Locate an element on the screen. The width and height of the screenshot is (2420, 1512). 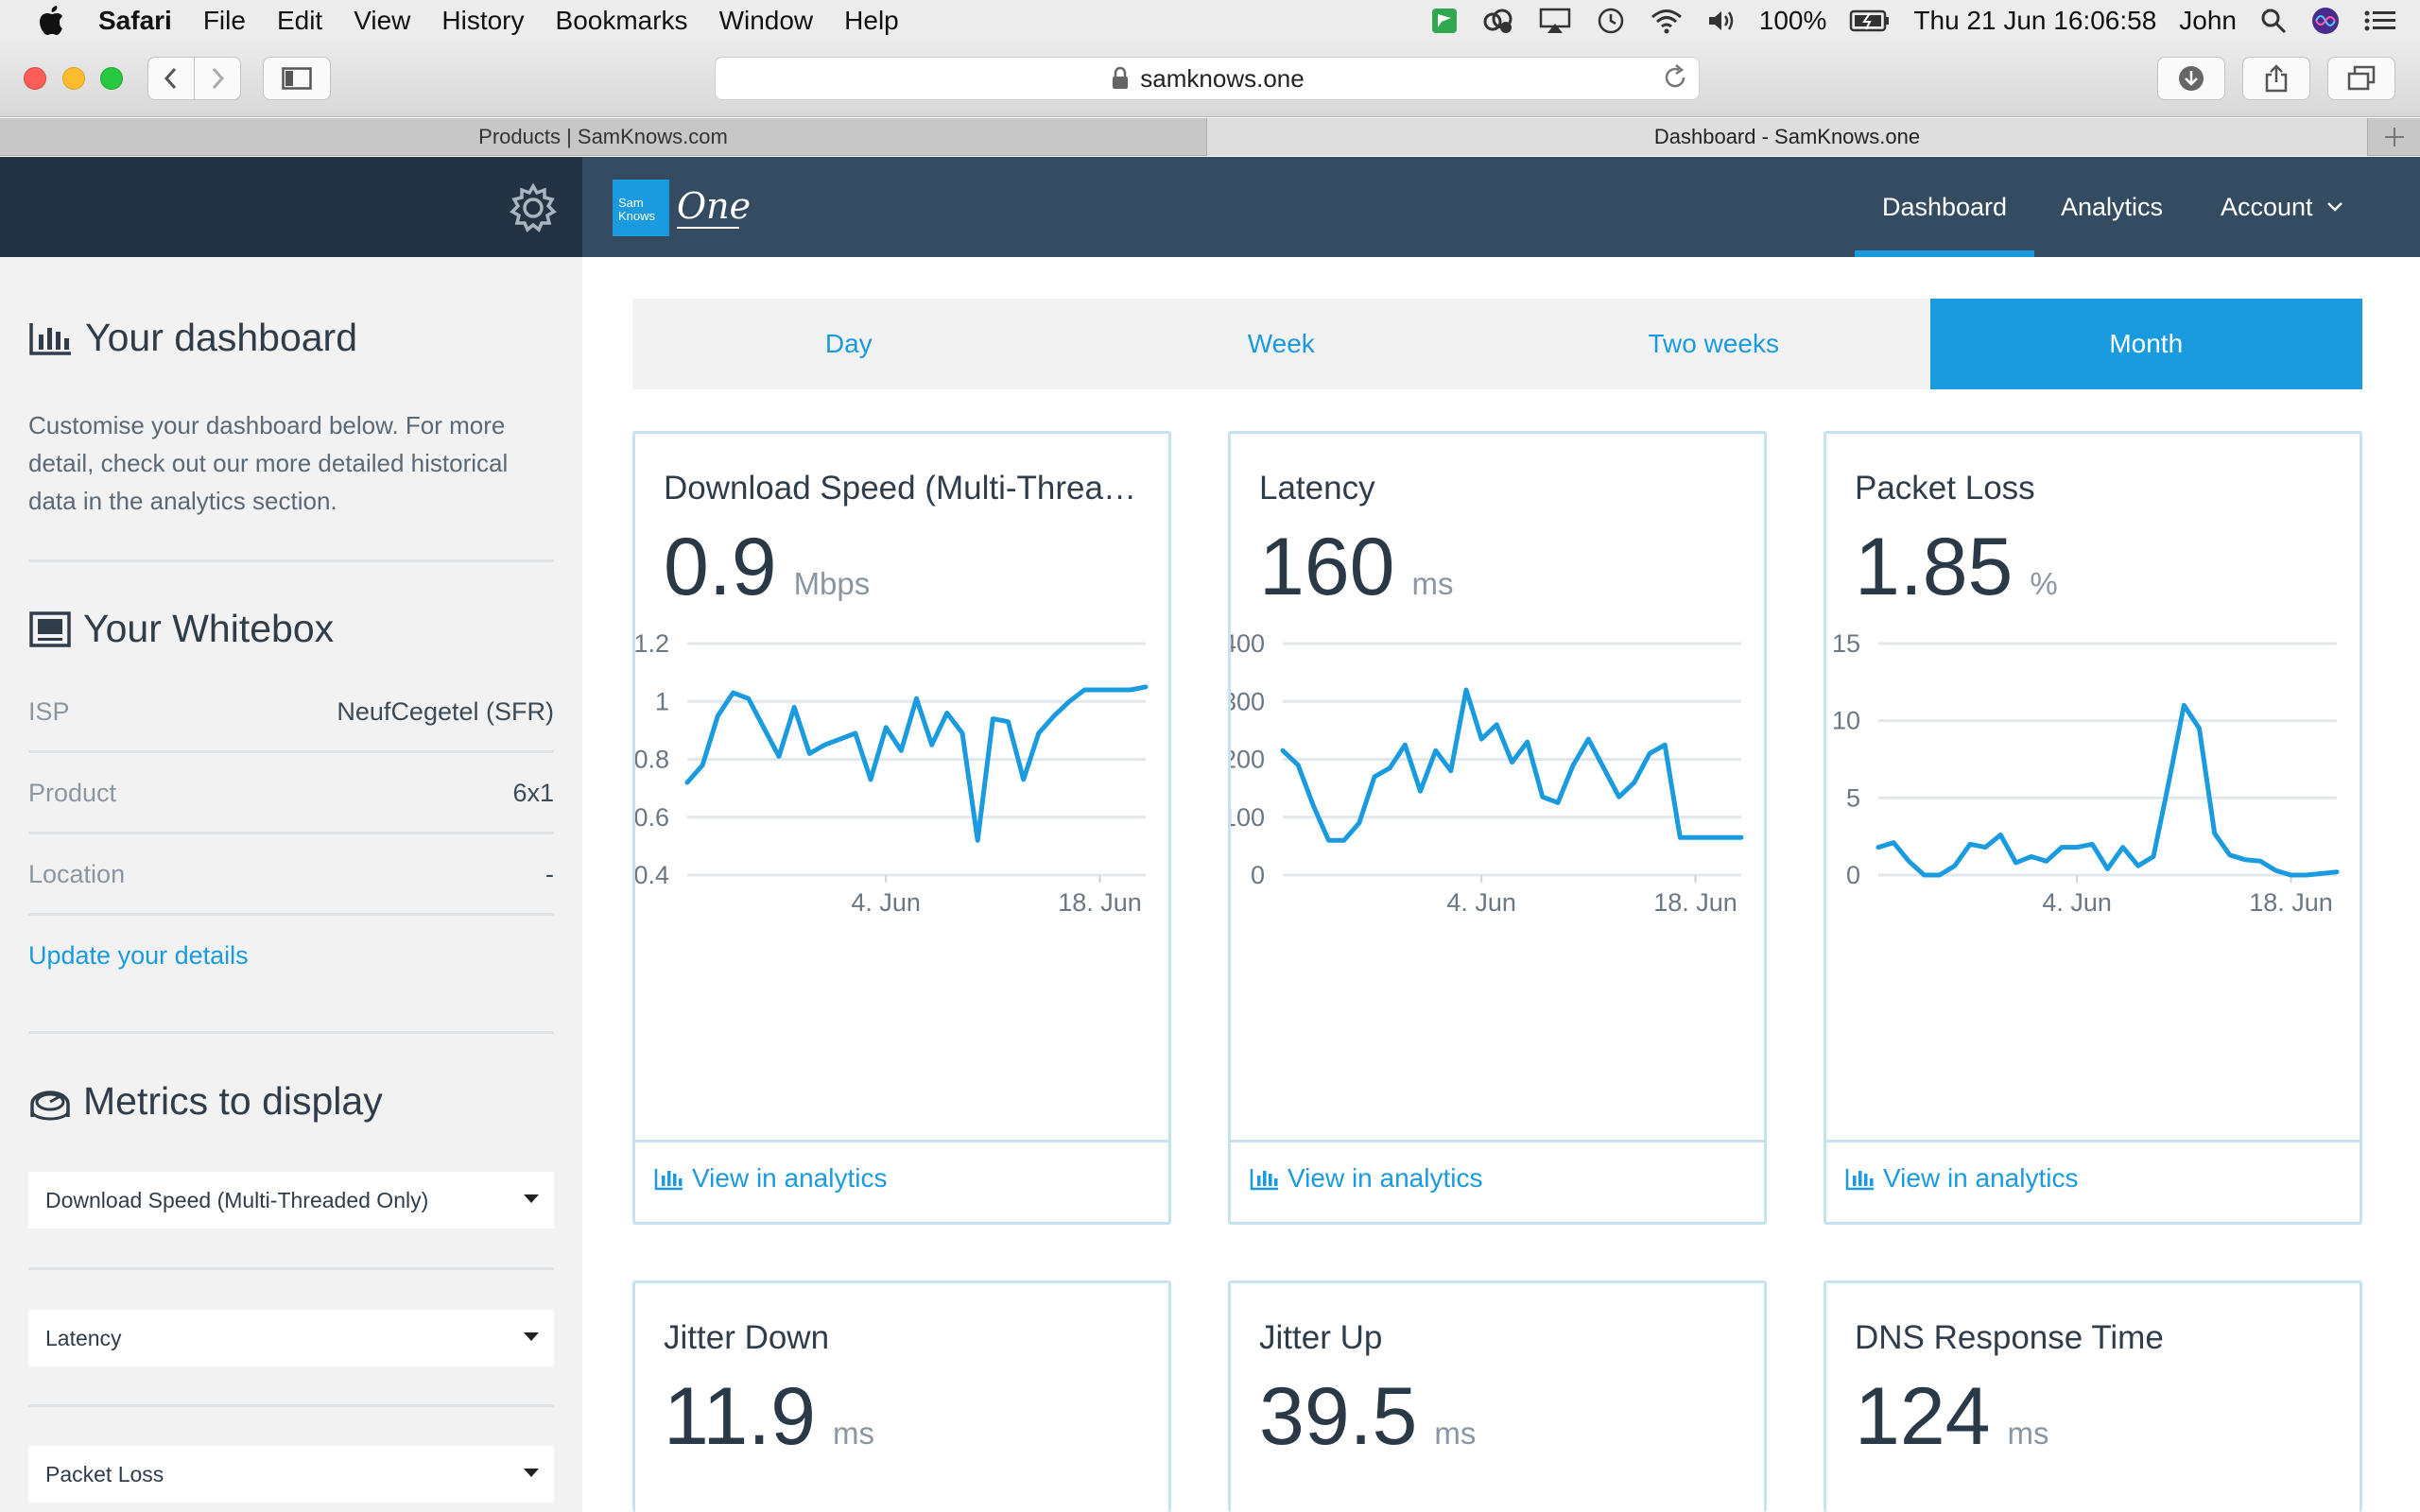
siri-icon is located at coordinates (2325, 21).